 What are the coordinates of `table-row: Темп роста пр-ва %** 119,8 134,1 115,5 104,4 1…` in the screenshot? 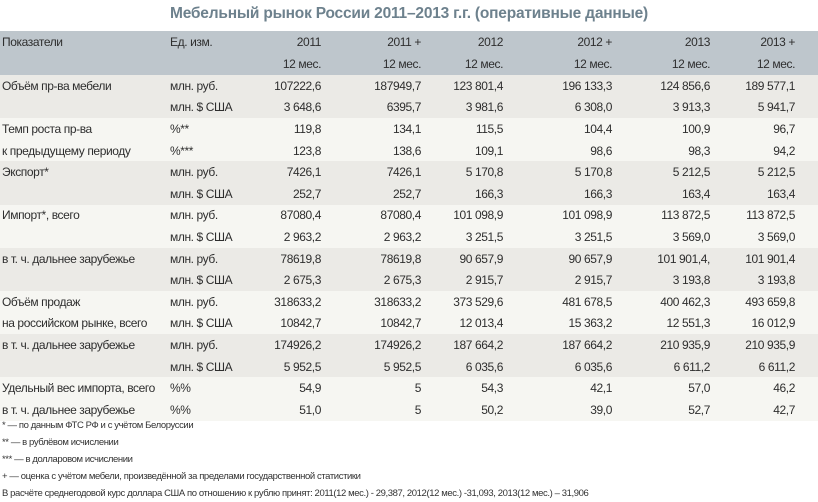 It's located at (409, 129).